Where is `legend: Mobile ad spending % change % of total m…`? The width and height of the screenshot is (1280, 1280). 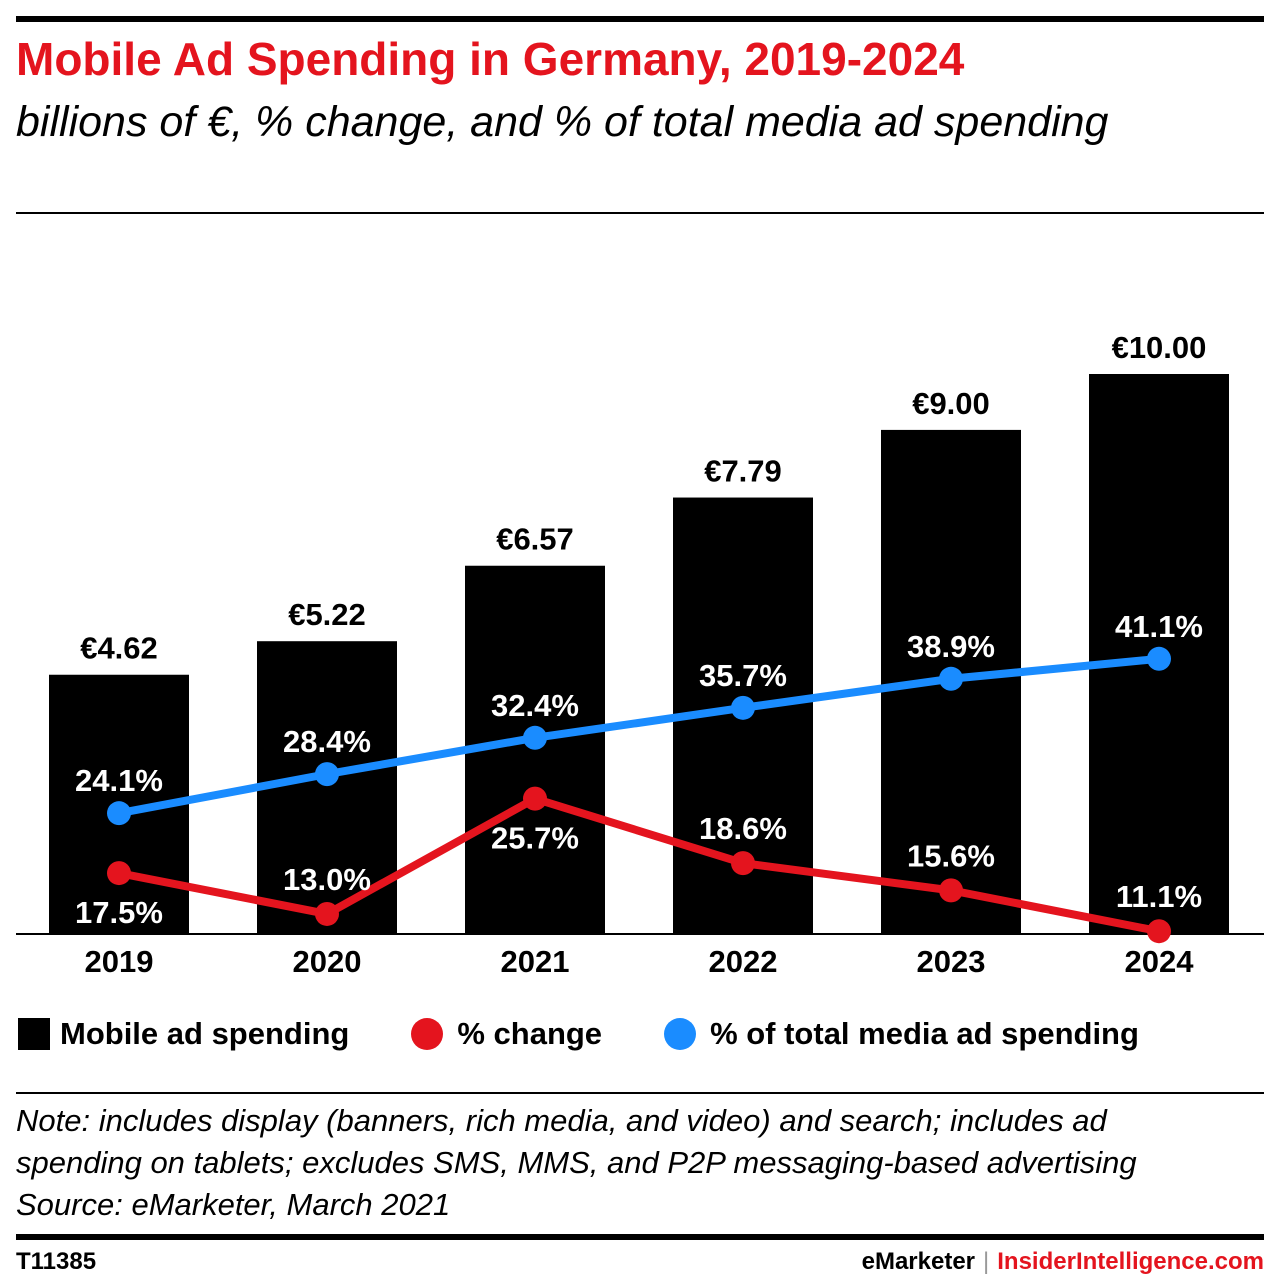
legend: Mobile ad spending % change % of total m… is located at coordinates (609, 1034).